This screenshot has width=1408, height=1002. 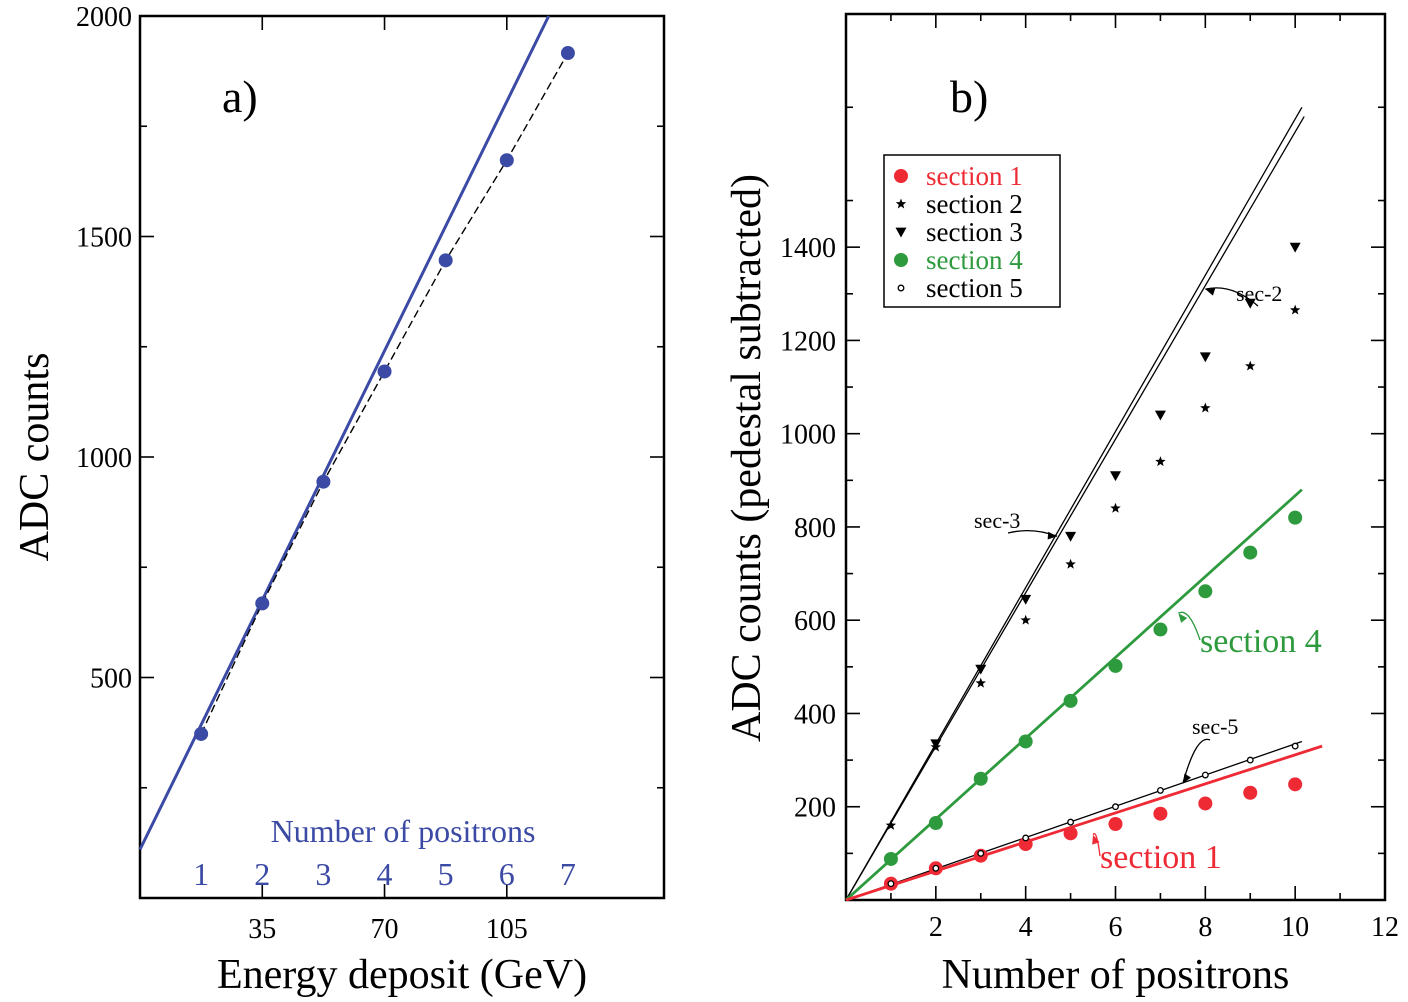 What do you see at coordinates (403, 831) in the screenshot?
I see `positron-axis-title: Number of positrons` at bounding box center [403, 831].